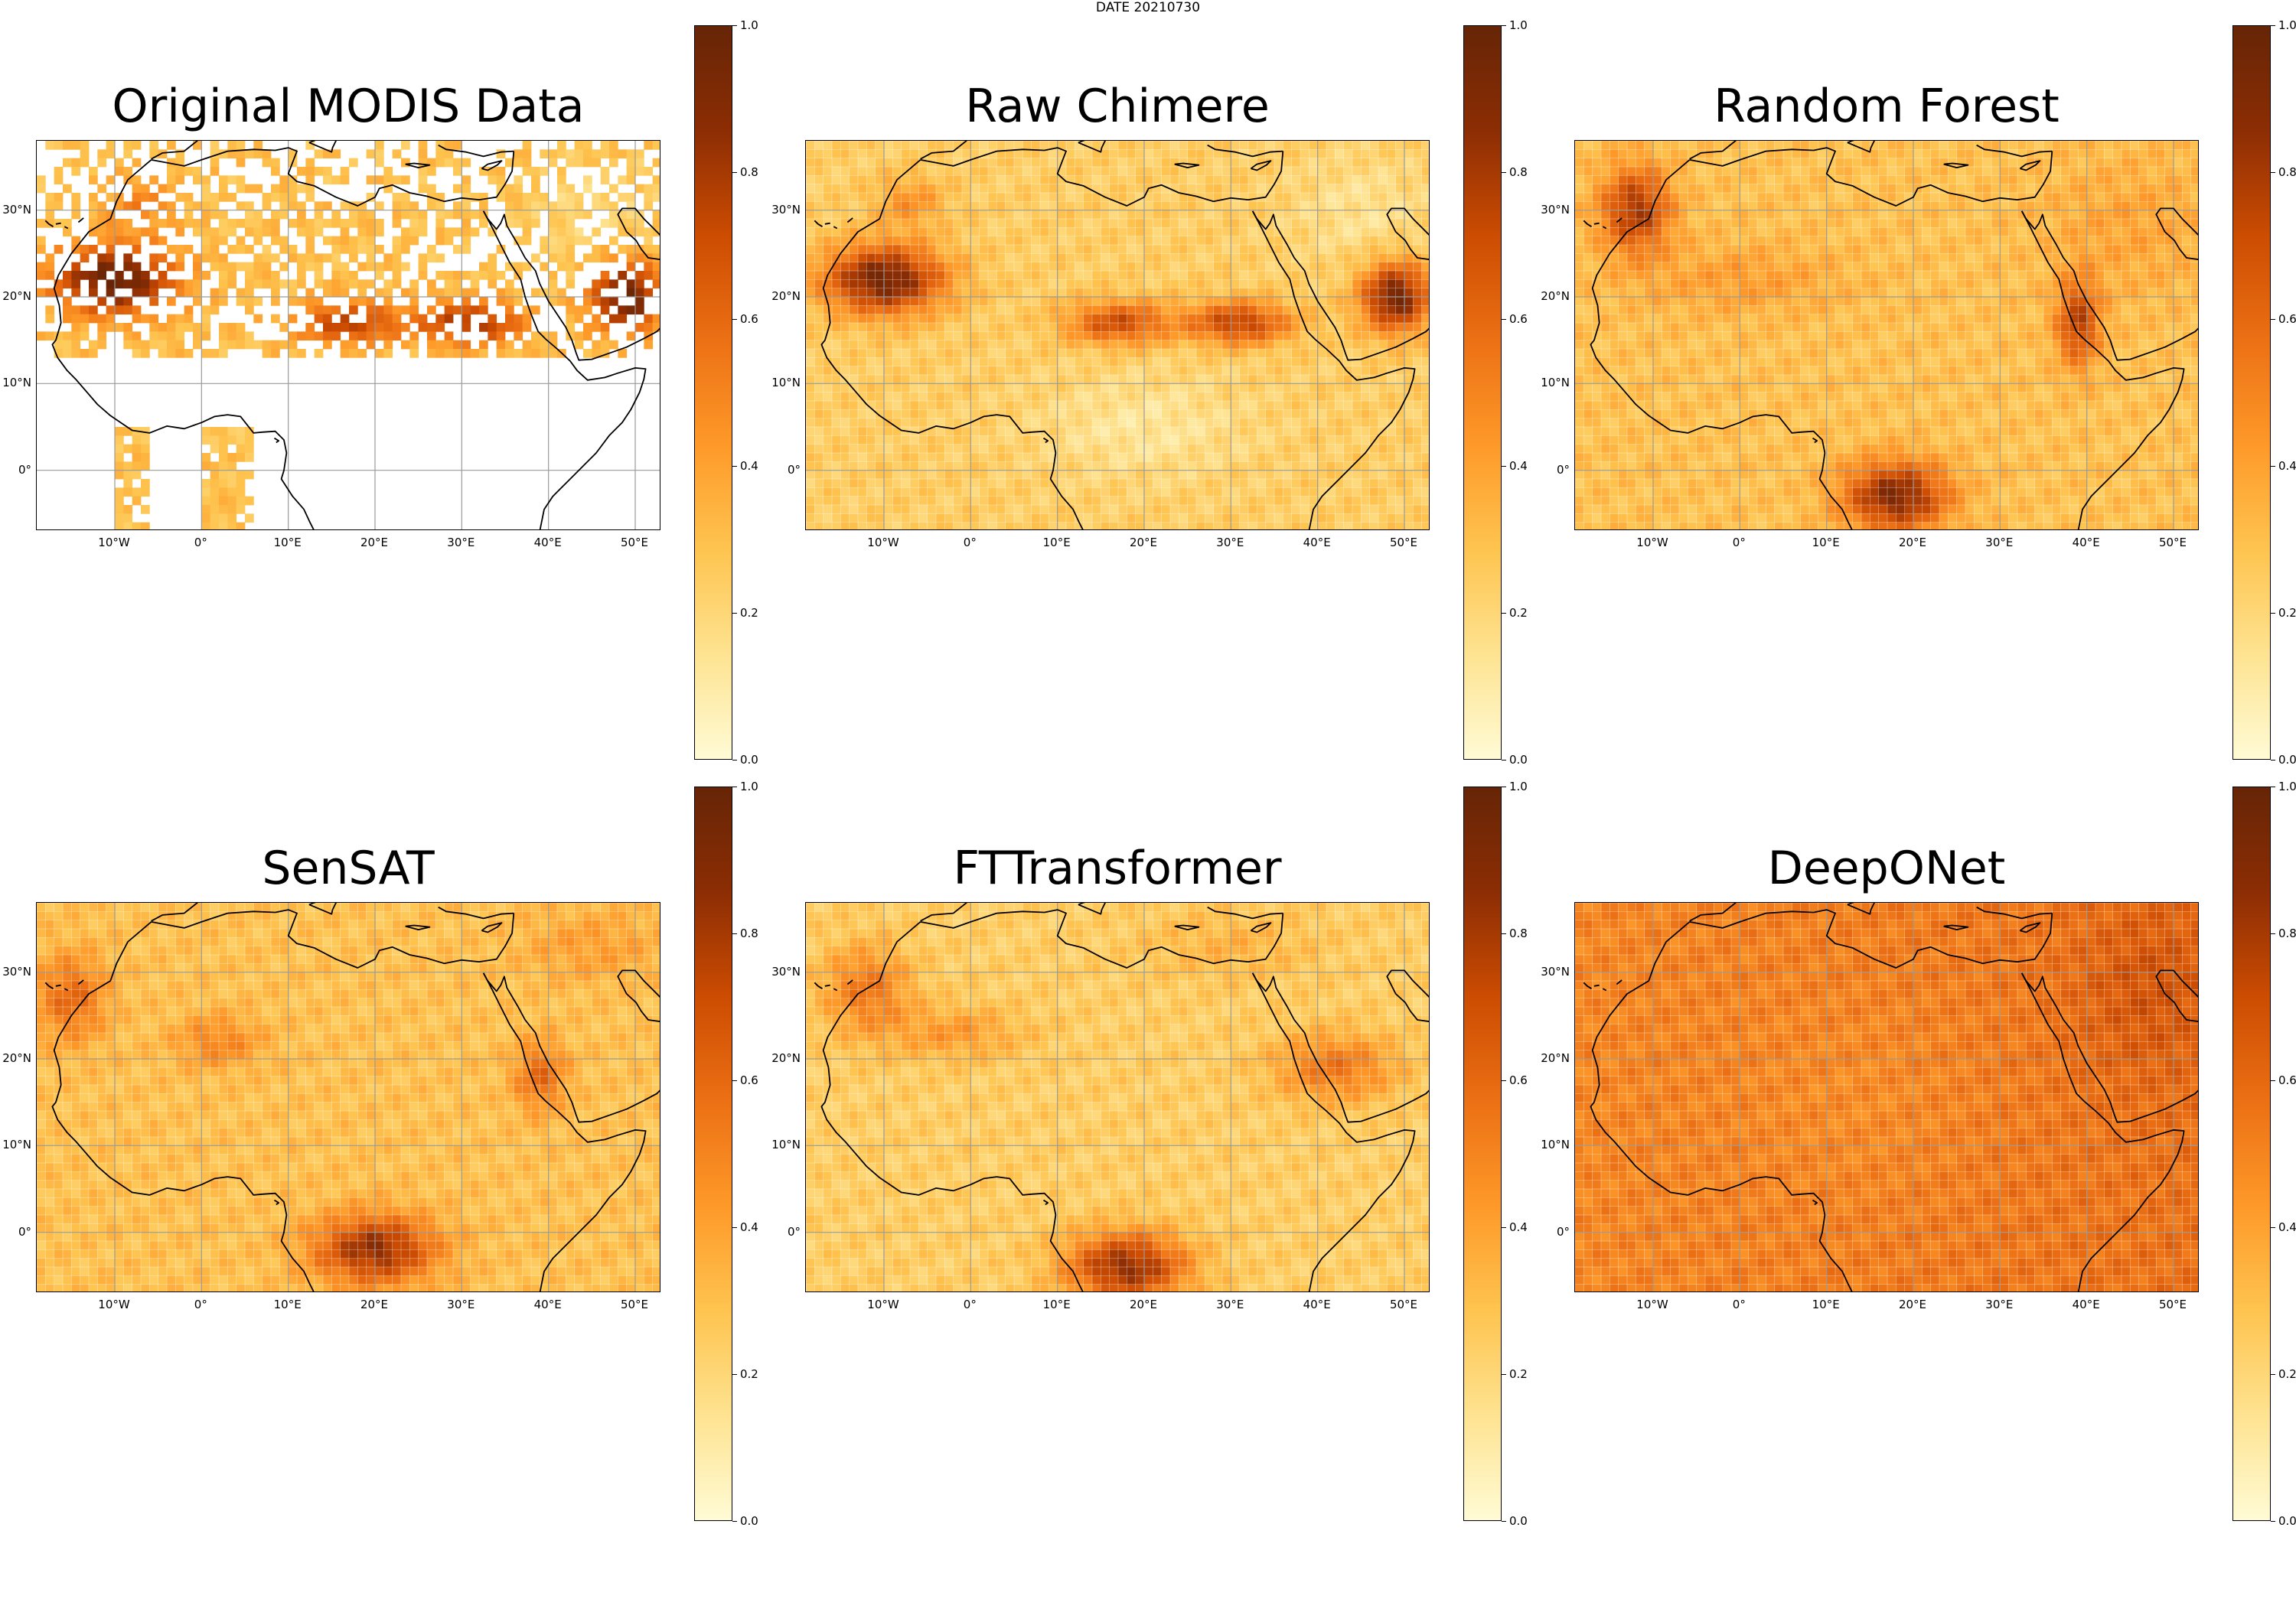  What do you see at coordinates (348, 869) in the screenshot?
I see `panel-title: SenSAT` at bounding box center [348, 869].